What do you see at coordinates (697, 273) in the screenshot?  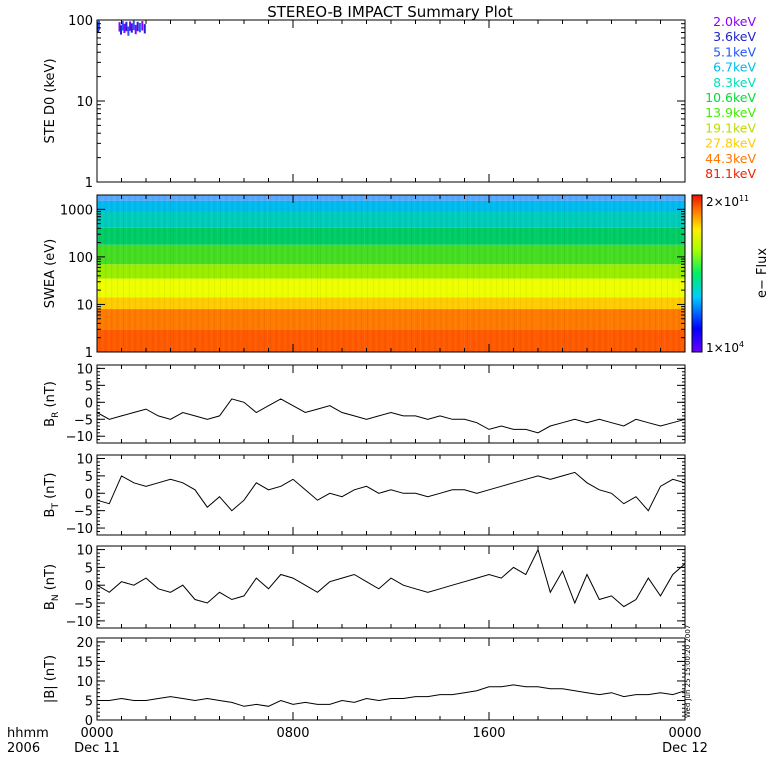 I see `colorbar-gradient` at bounding box center [697, 273].